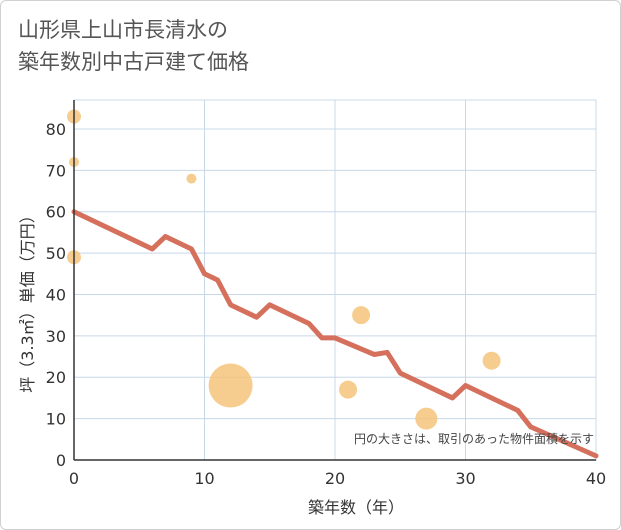  Describe the element at coordinates (56, 336) in the screenshot. I see `y-tick-label: 30` at that location.